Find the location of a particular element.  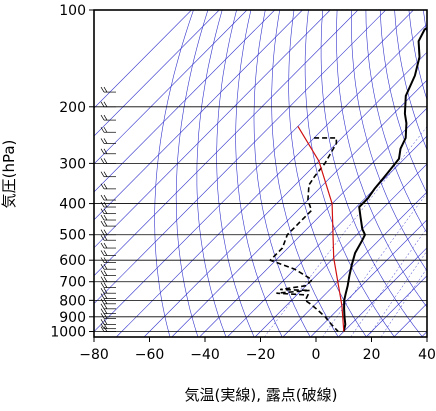

x-tick-label: −60 is located at coordinates (150, 355).